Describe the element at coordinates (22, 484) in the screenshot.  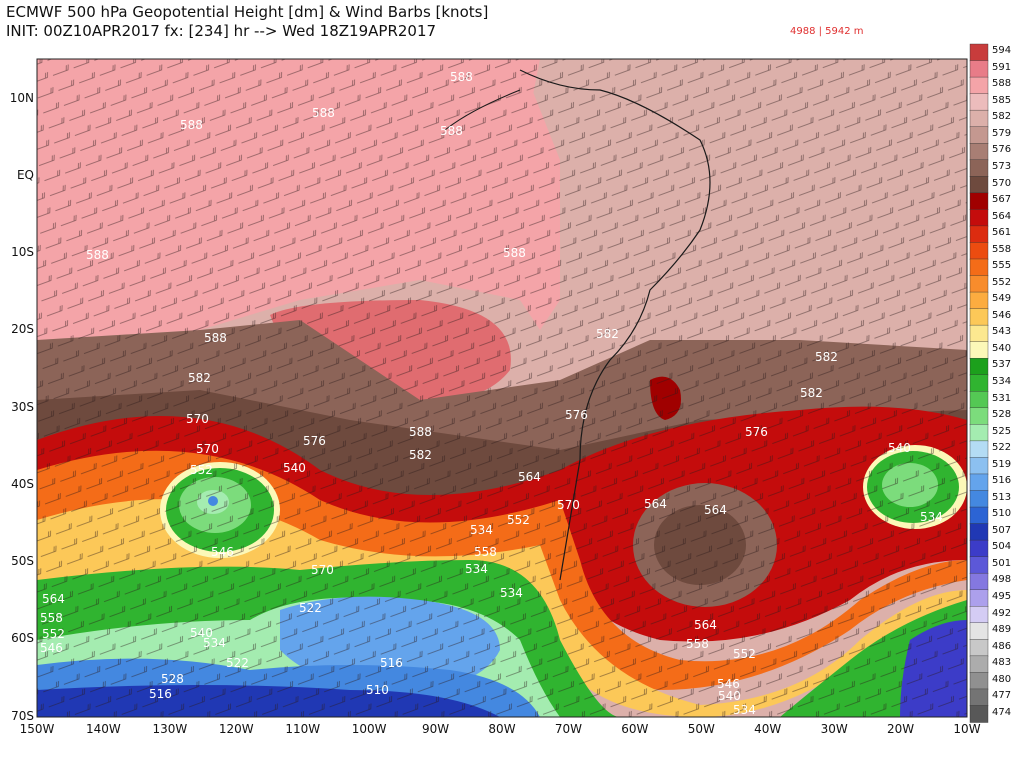
I see `lat-label: 40S` at that location.